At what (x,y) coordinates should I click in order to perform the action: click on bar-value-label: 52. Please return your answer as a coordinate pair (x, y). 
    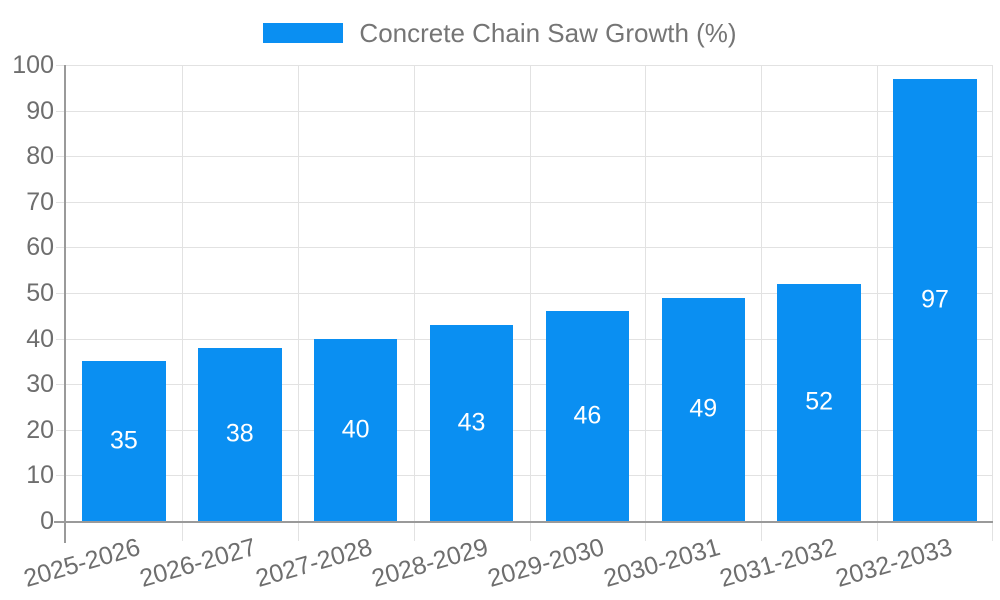
    Looking at the image, I should click on (819, 401).